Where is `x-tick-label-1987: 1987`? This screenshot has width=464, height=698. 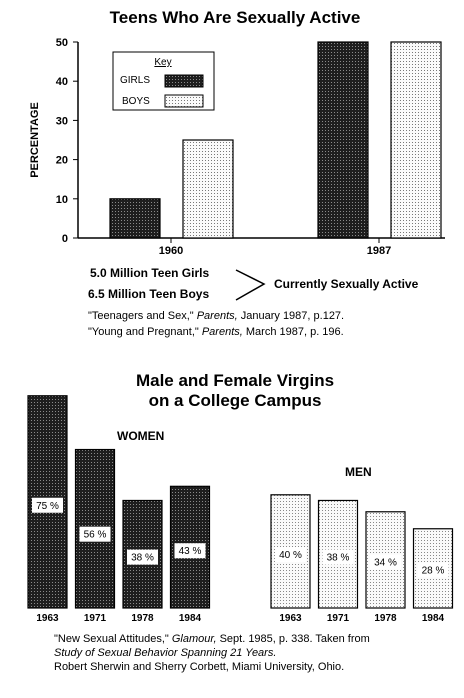
x-tick-label-1987: 1987 is located at coordinates (379, 251).